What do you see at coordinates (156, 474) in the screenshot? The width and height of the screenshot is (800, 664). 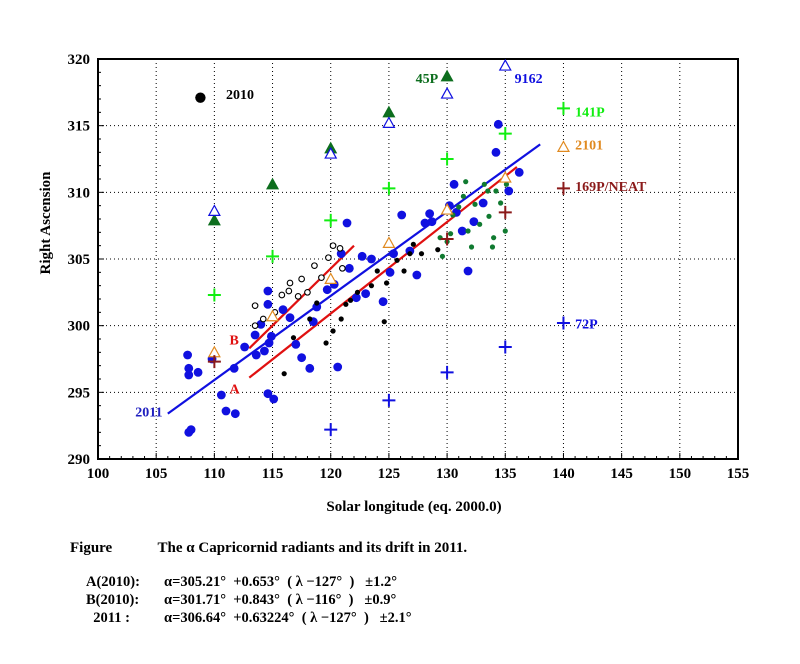 I see `x-tick-label: 105` at bounding box center [156, 474].